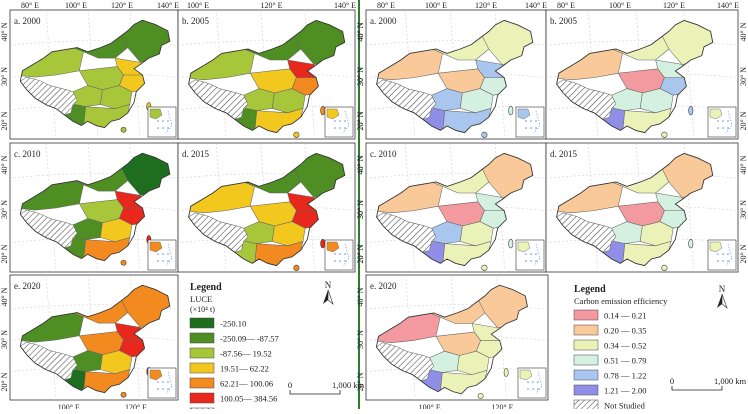  I want to click on luce-panel-d: d. 2015 40° N 30° N 20° N, so click(271, 207).